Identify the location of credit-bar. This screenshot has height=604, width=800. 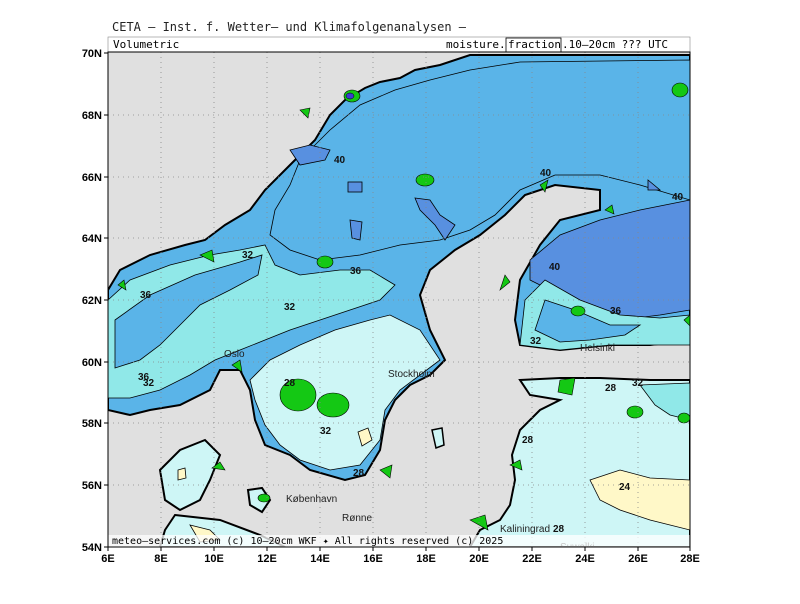
(399, 541).